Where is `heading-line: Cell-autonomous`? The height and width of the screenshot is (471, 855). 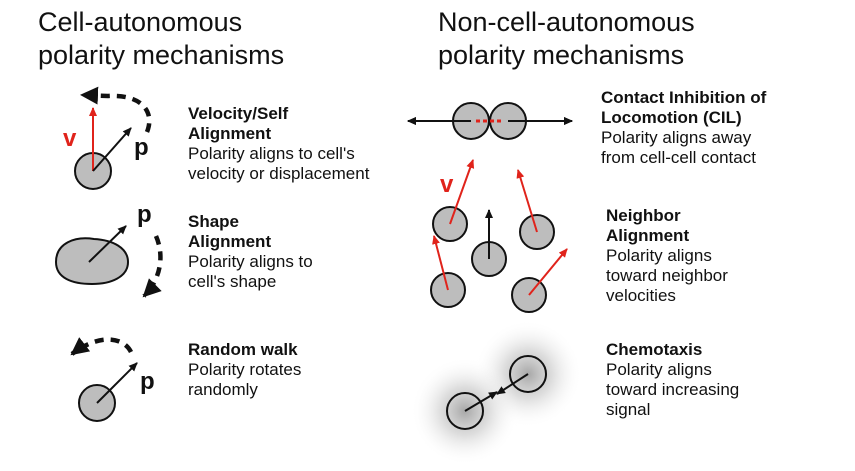 heading-line: Cell-autonomous is located at coordinates (140, 22).